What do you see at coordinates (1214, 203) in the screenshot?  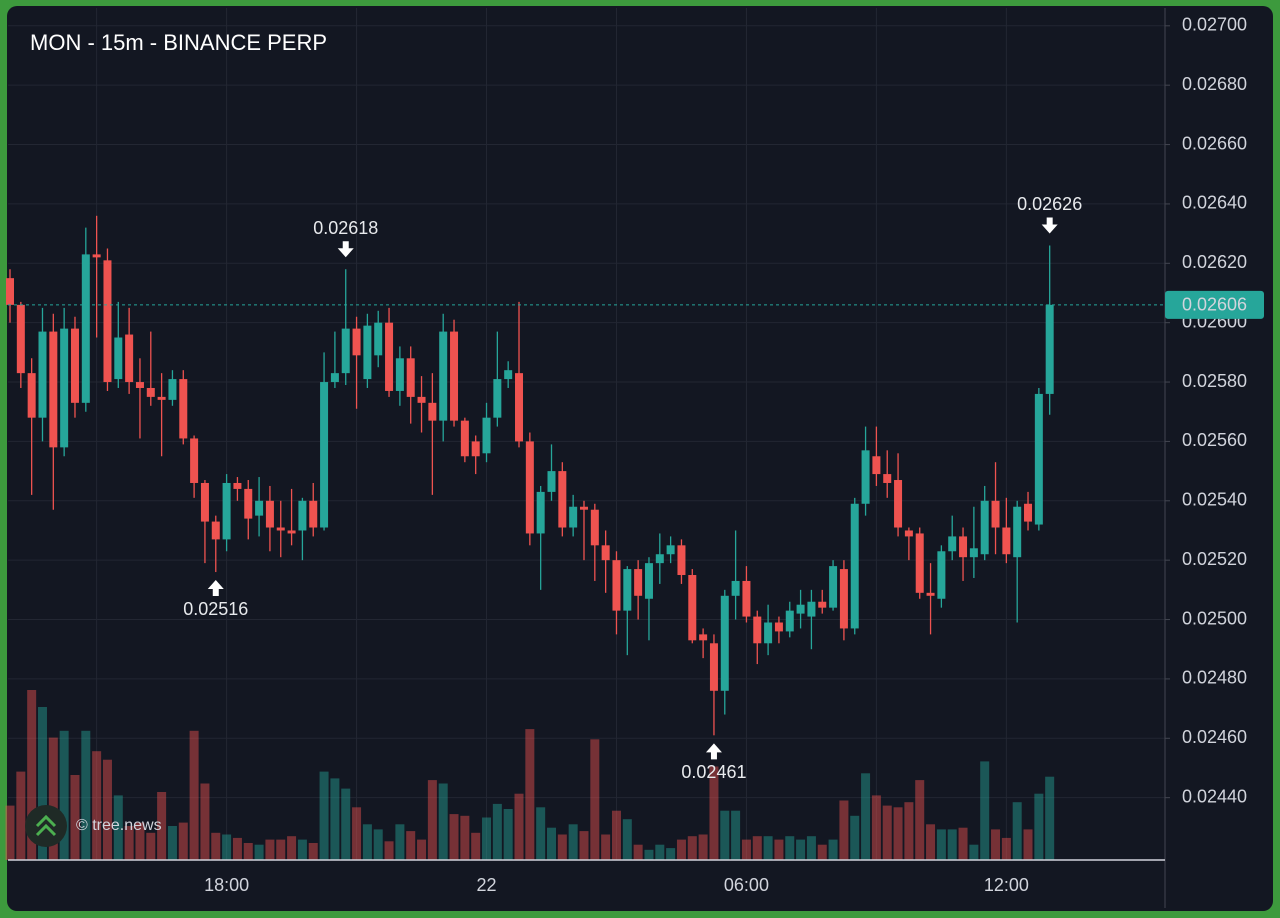 I see `y-tick-label: 0.02640` at bounding box center [1214, 203].